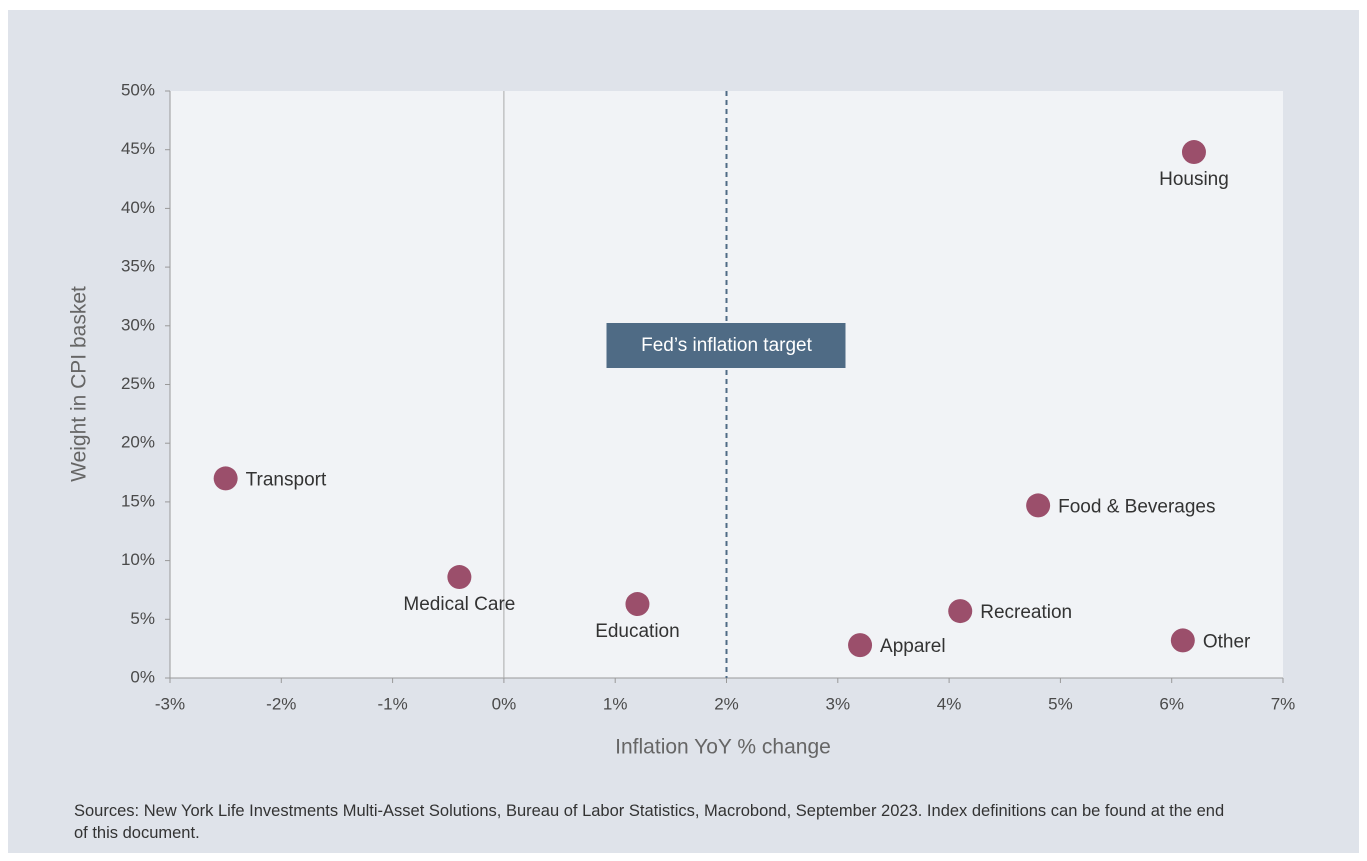  I want to click on point-label: Medical Care, so click(459, 604).